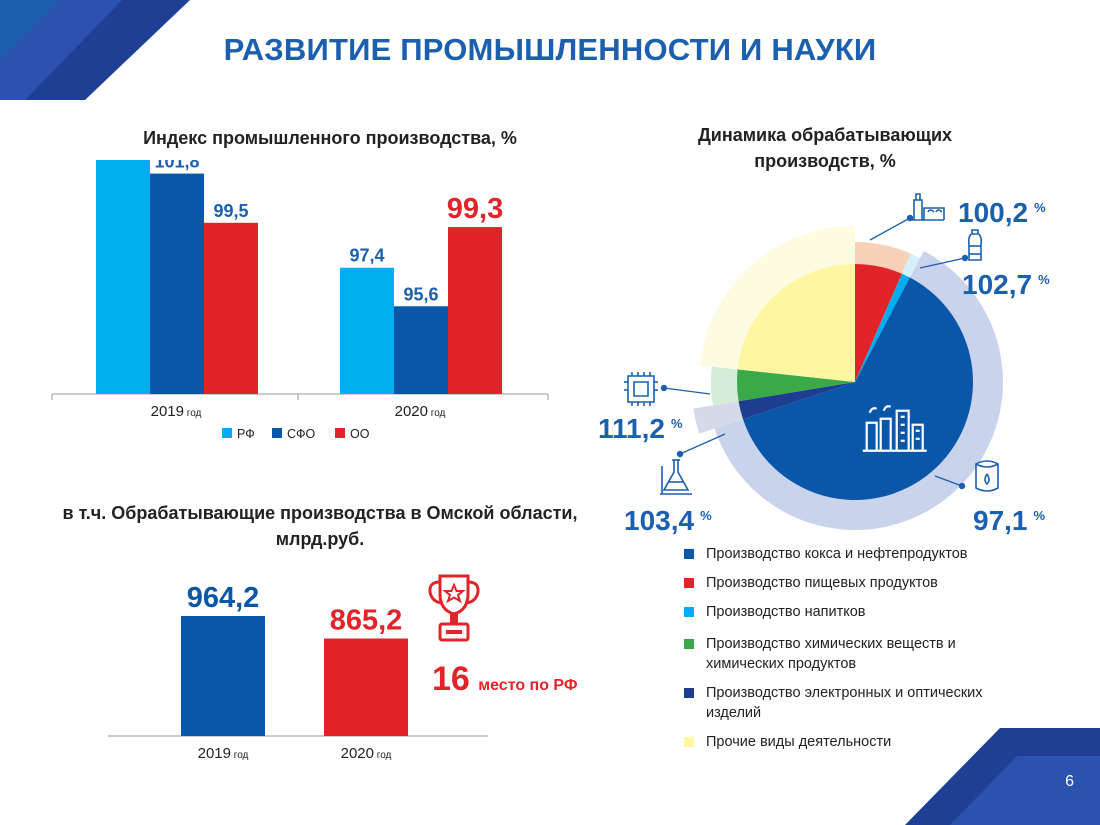 The height and width of the screenshot is (825, 1100). Describe the element at coordinates (799, 742) in the screenshot. I see `pie-legend-label: Прочие виды деятельности` at that location.